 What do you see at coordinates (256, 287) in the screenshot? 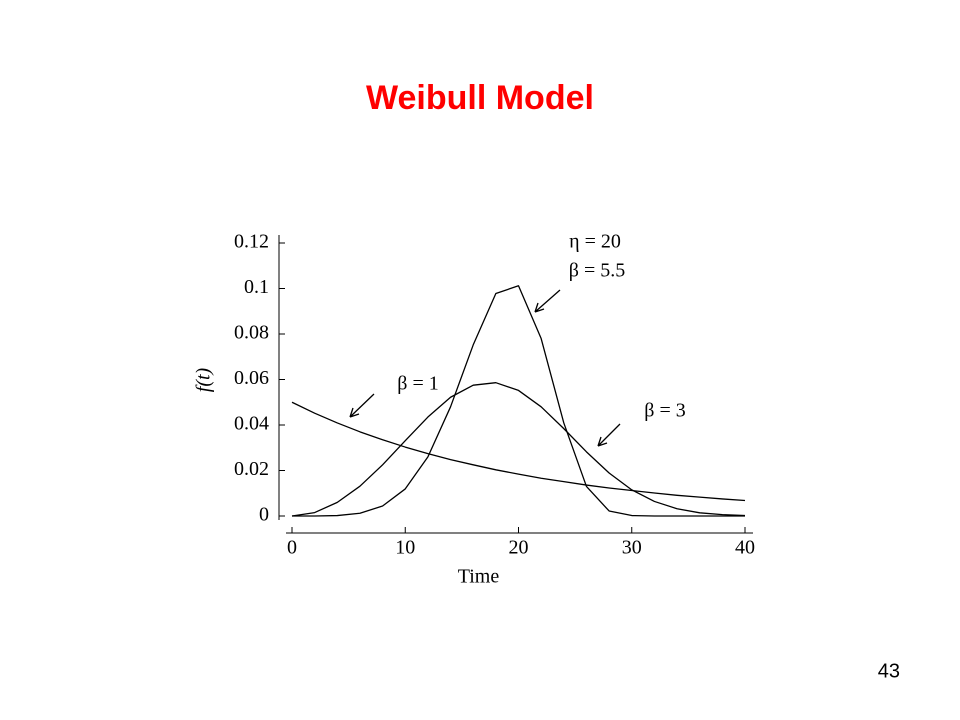
I see `y-tick-label: 0.1` at bounding box center [256, 287].